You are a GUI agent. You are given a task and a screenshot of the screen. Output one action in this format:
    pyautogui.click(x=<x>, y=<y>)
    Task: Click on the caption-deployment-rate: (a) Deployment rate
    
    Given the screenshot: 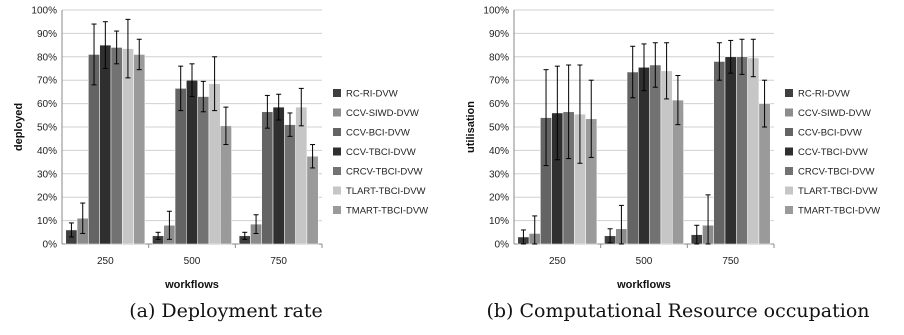 What is the action you would take?
    pyautogui.click(x=226, y=311)
    